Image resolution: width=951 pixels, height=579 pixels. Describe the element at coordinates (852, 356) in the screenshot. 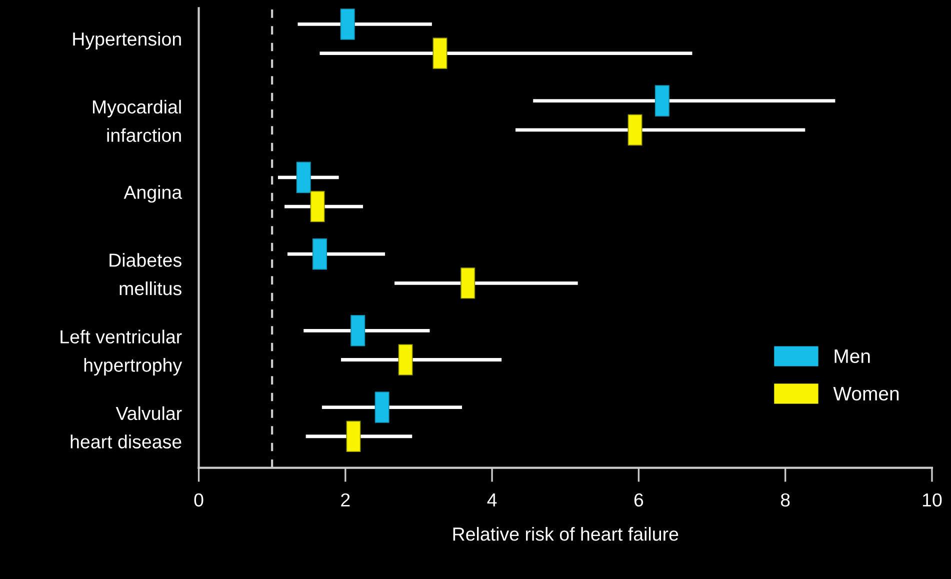

I see `legend-label: Men` at that location.